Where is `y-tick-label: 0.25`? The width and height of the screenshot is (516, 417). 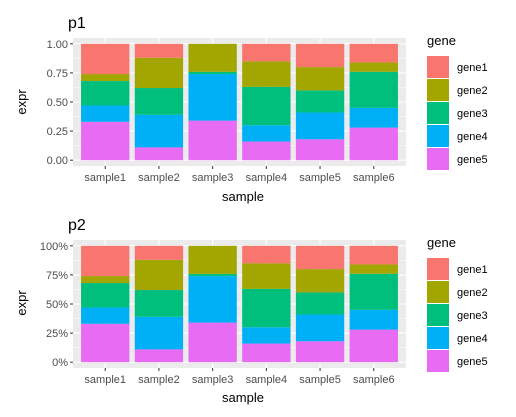
y-tick-label: 0.25 is located at coordinates (57, 132).